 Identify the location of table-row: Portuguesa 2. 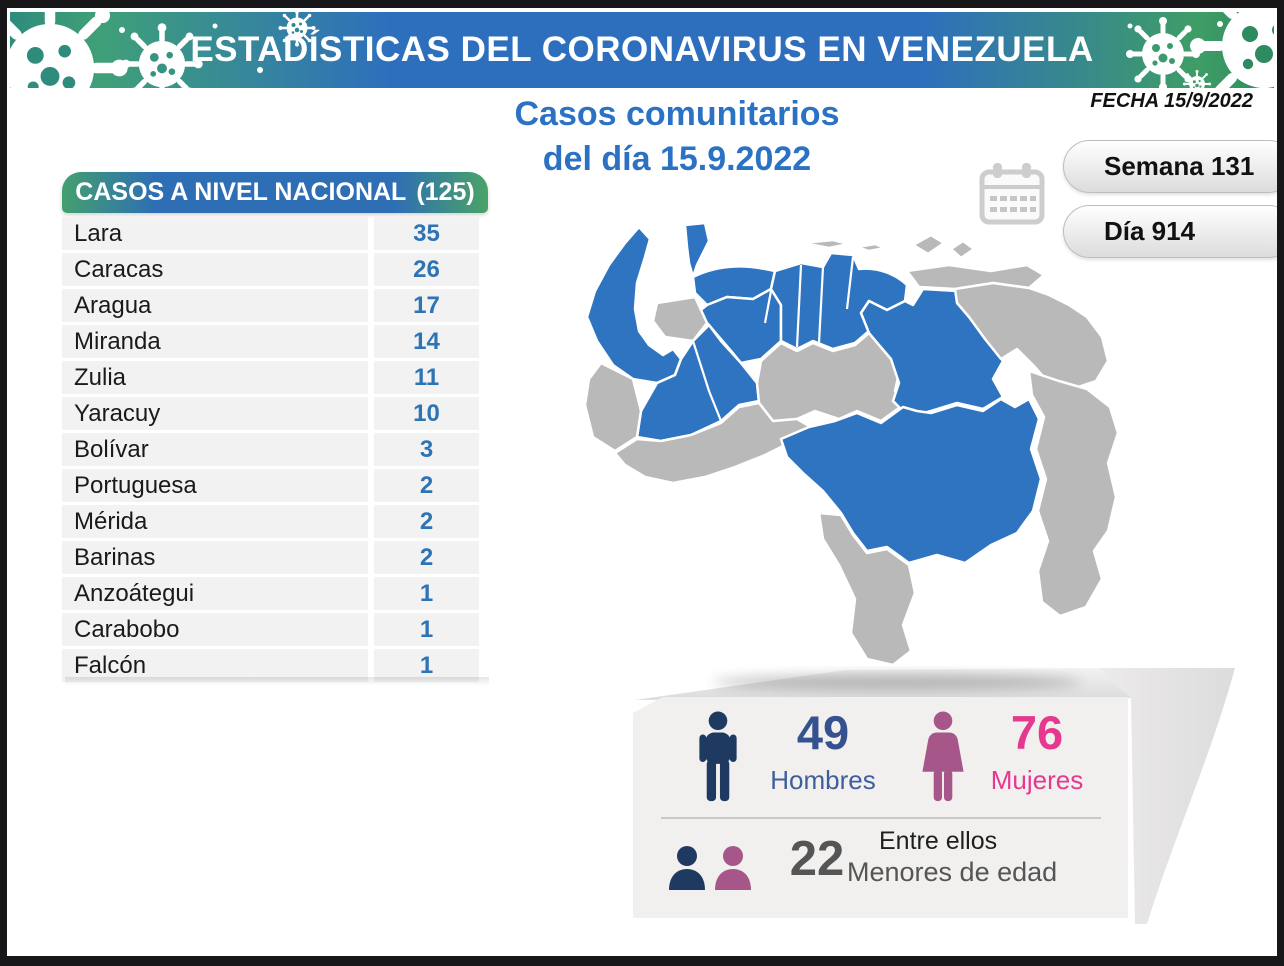
(275, 485).